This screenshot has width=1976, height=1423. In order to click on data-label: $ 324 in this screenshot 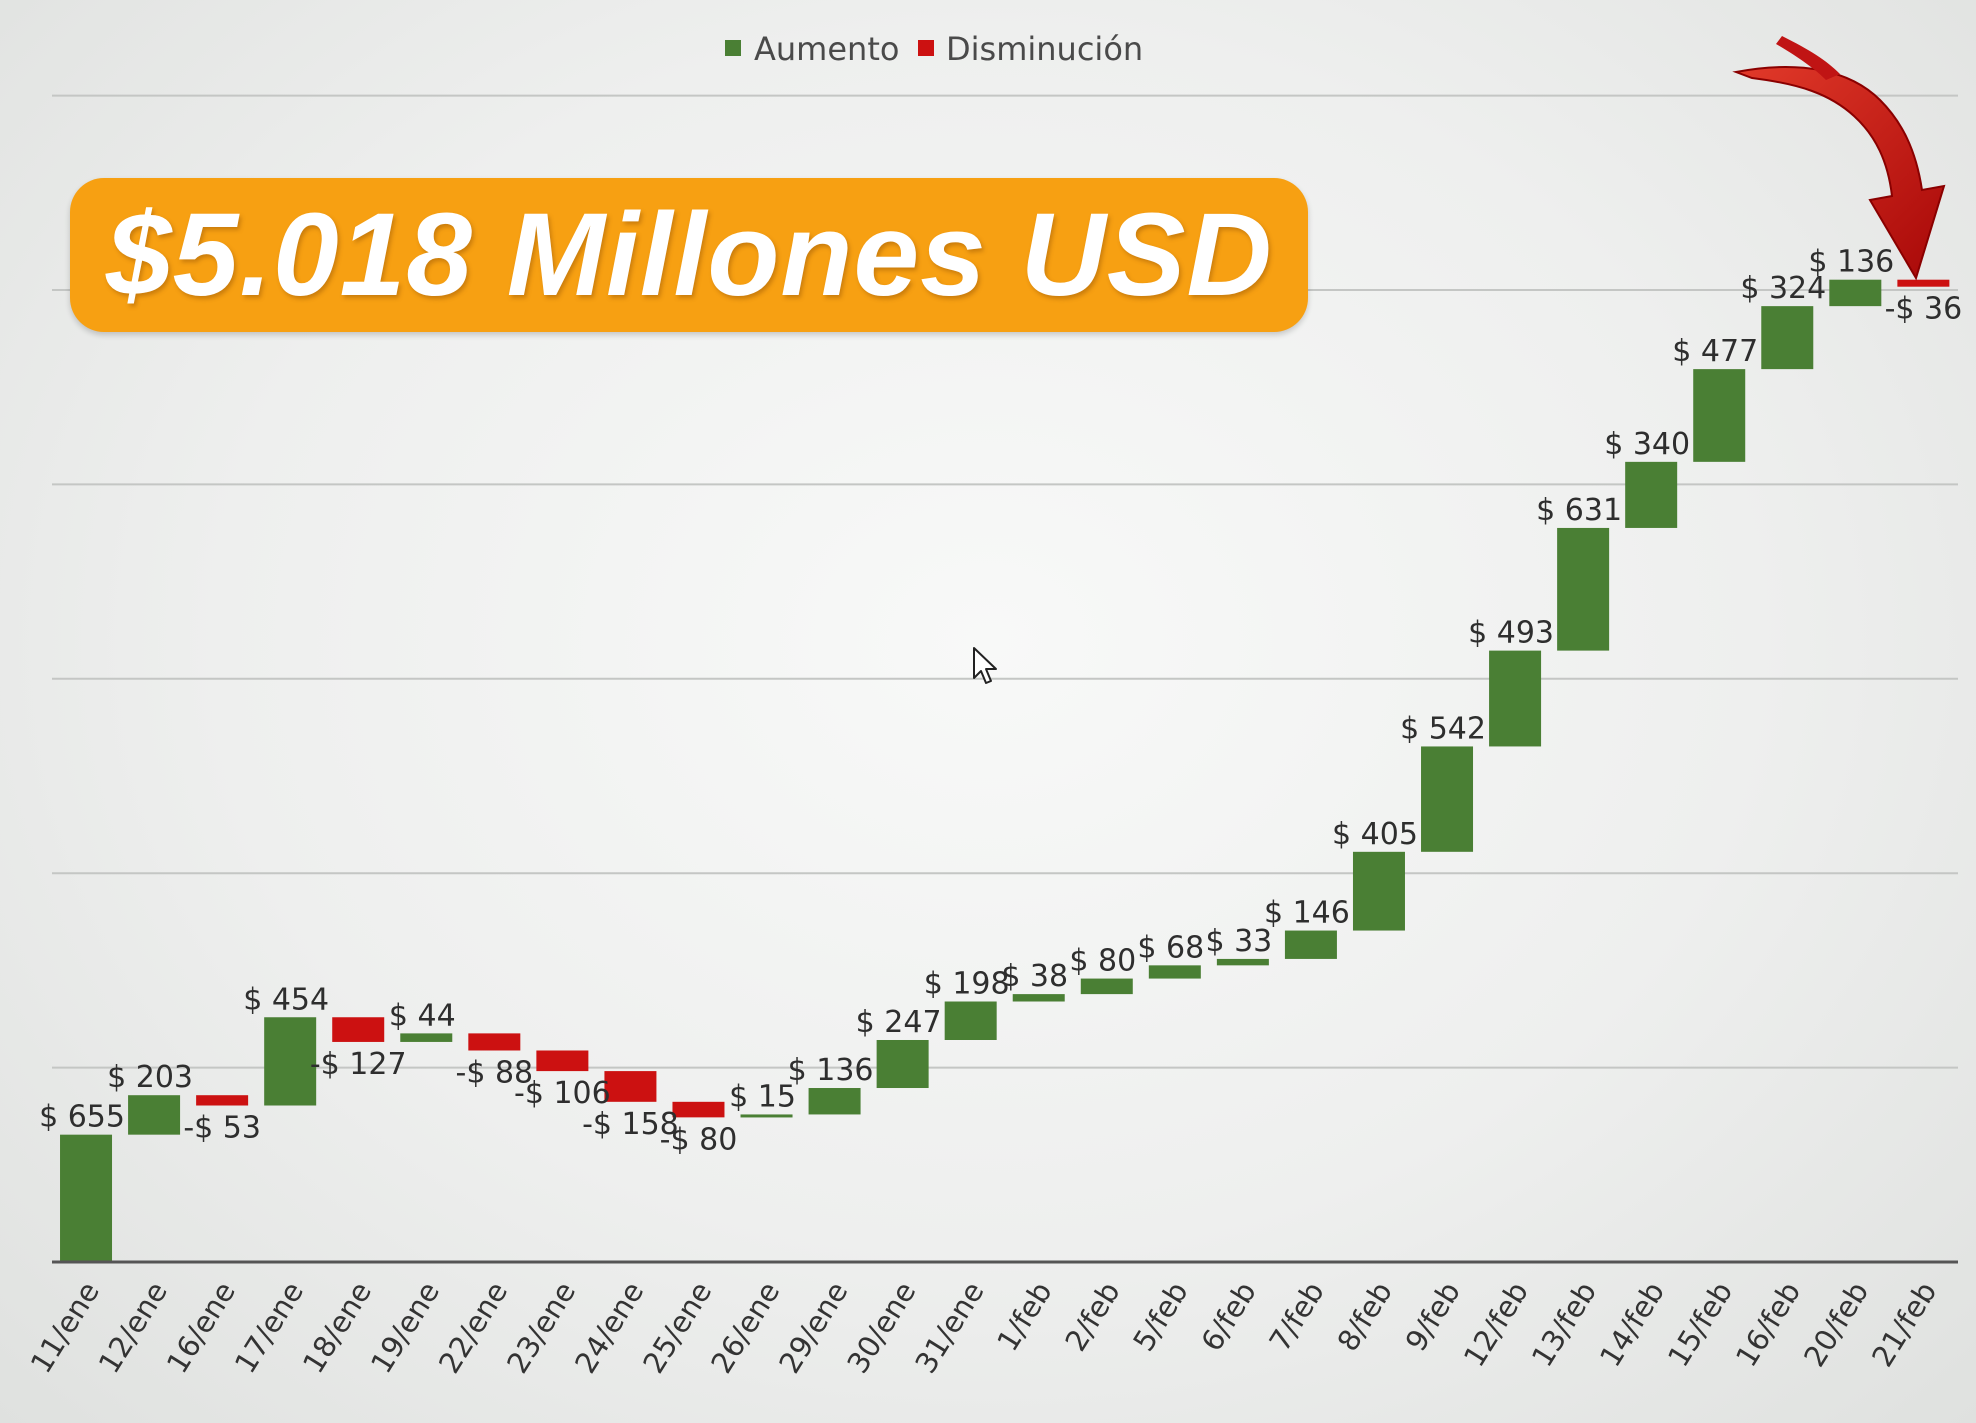, I will do `click(1783, 288)`.